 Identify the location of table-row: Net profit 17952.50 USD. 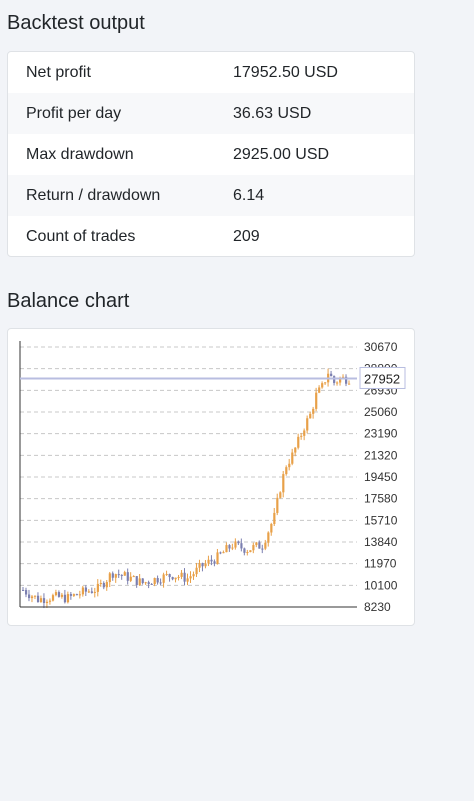
(211, 72).